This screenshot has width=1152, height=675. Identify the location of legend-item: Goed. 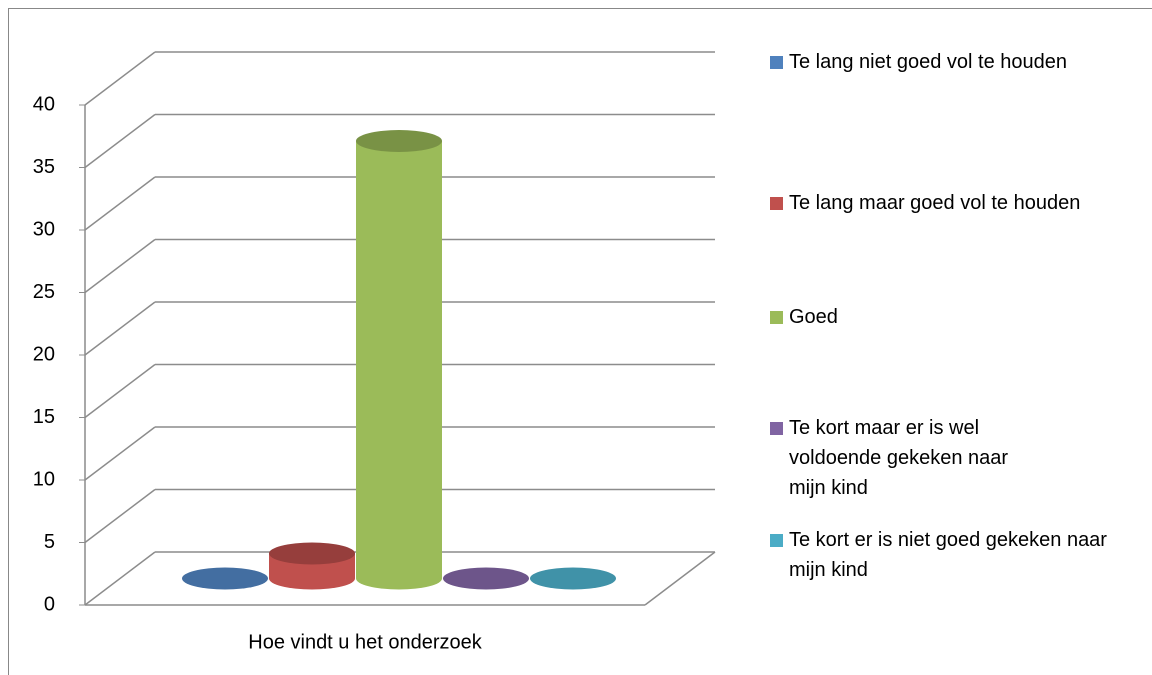
(949, 317).